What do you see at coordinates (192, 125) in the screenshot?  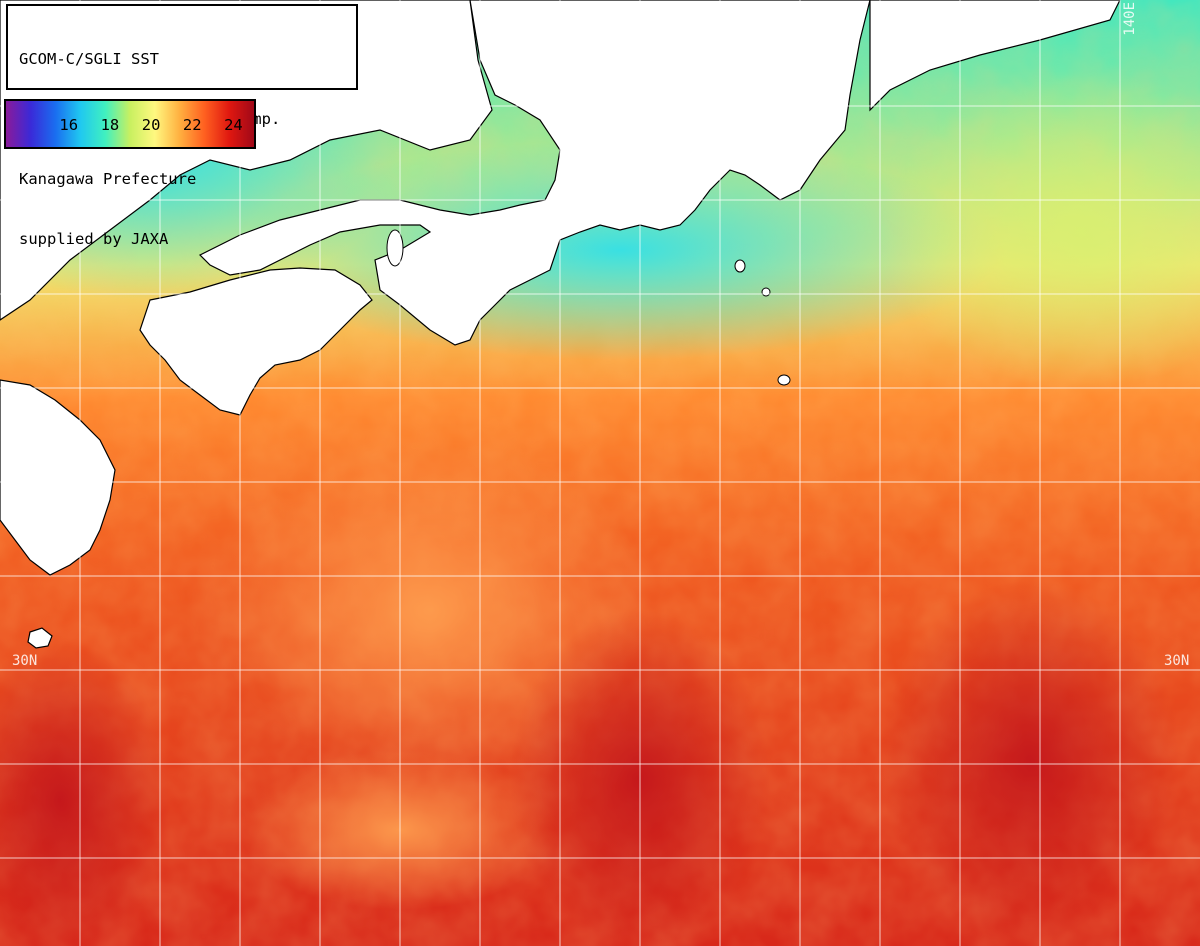 I see `legend-label-22: 22` at bounding box center [192, 125].